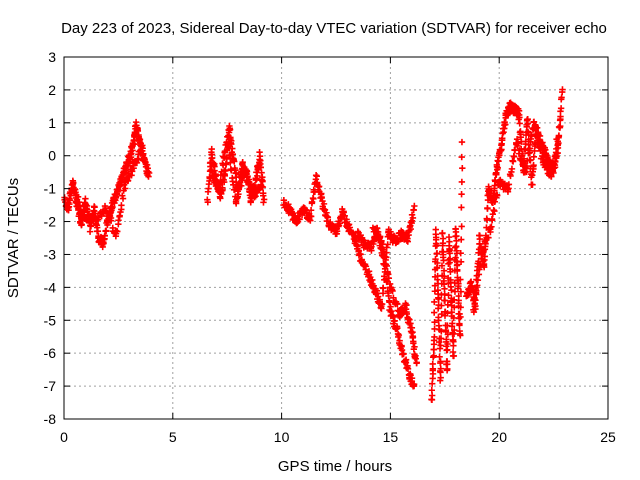  Describe the element at coordinates (13, 238) in the screenshot. I see `y-axis-title: SDTVAR / TECUs` at that location.